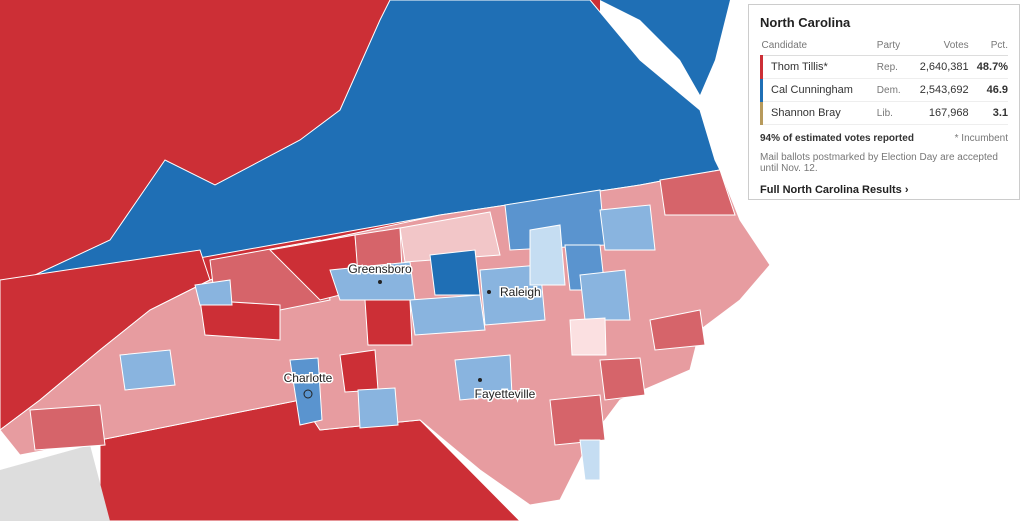  I want to click on header-row: Candidate Party Votes Pct., so click(884, 48).